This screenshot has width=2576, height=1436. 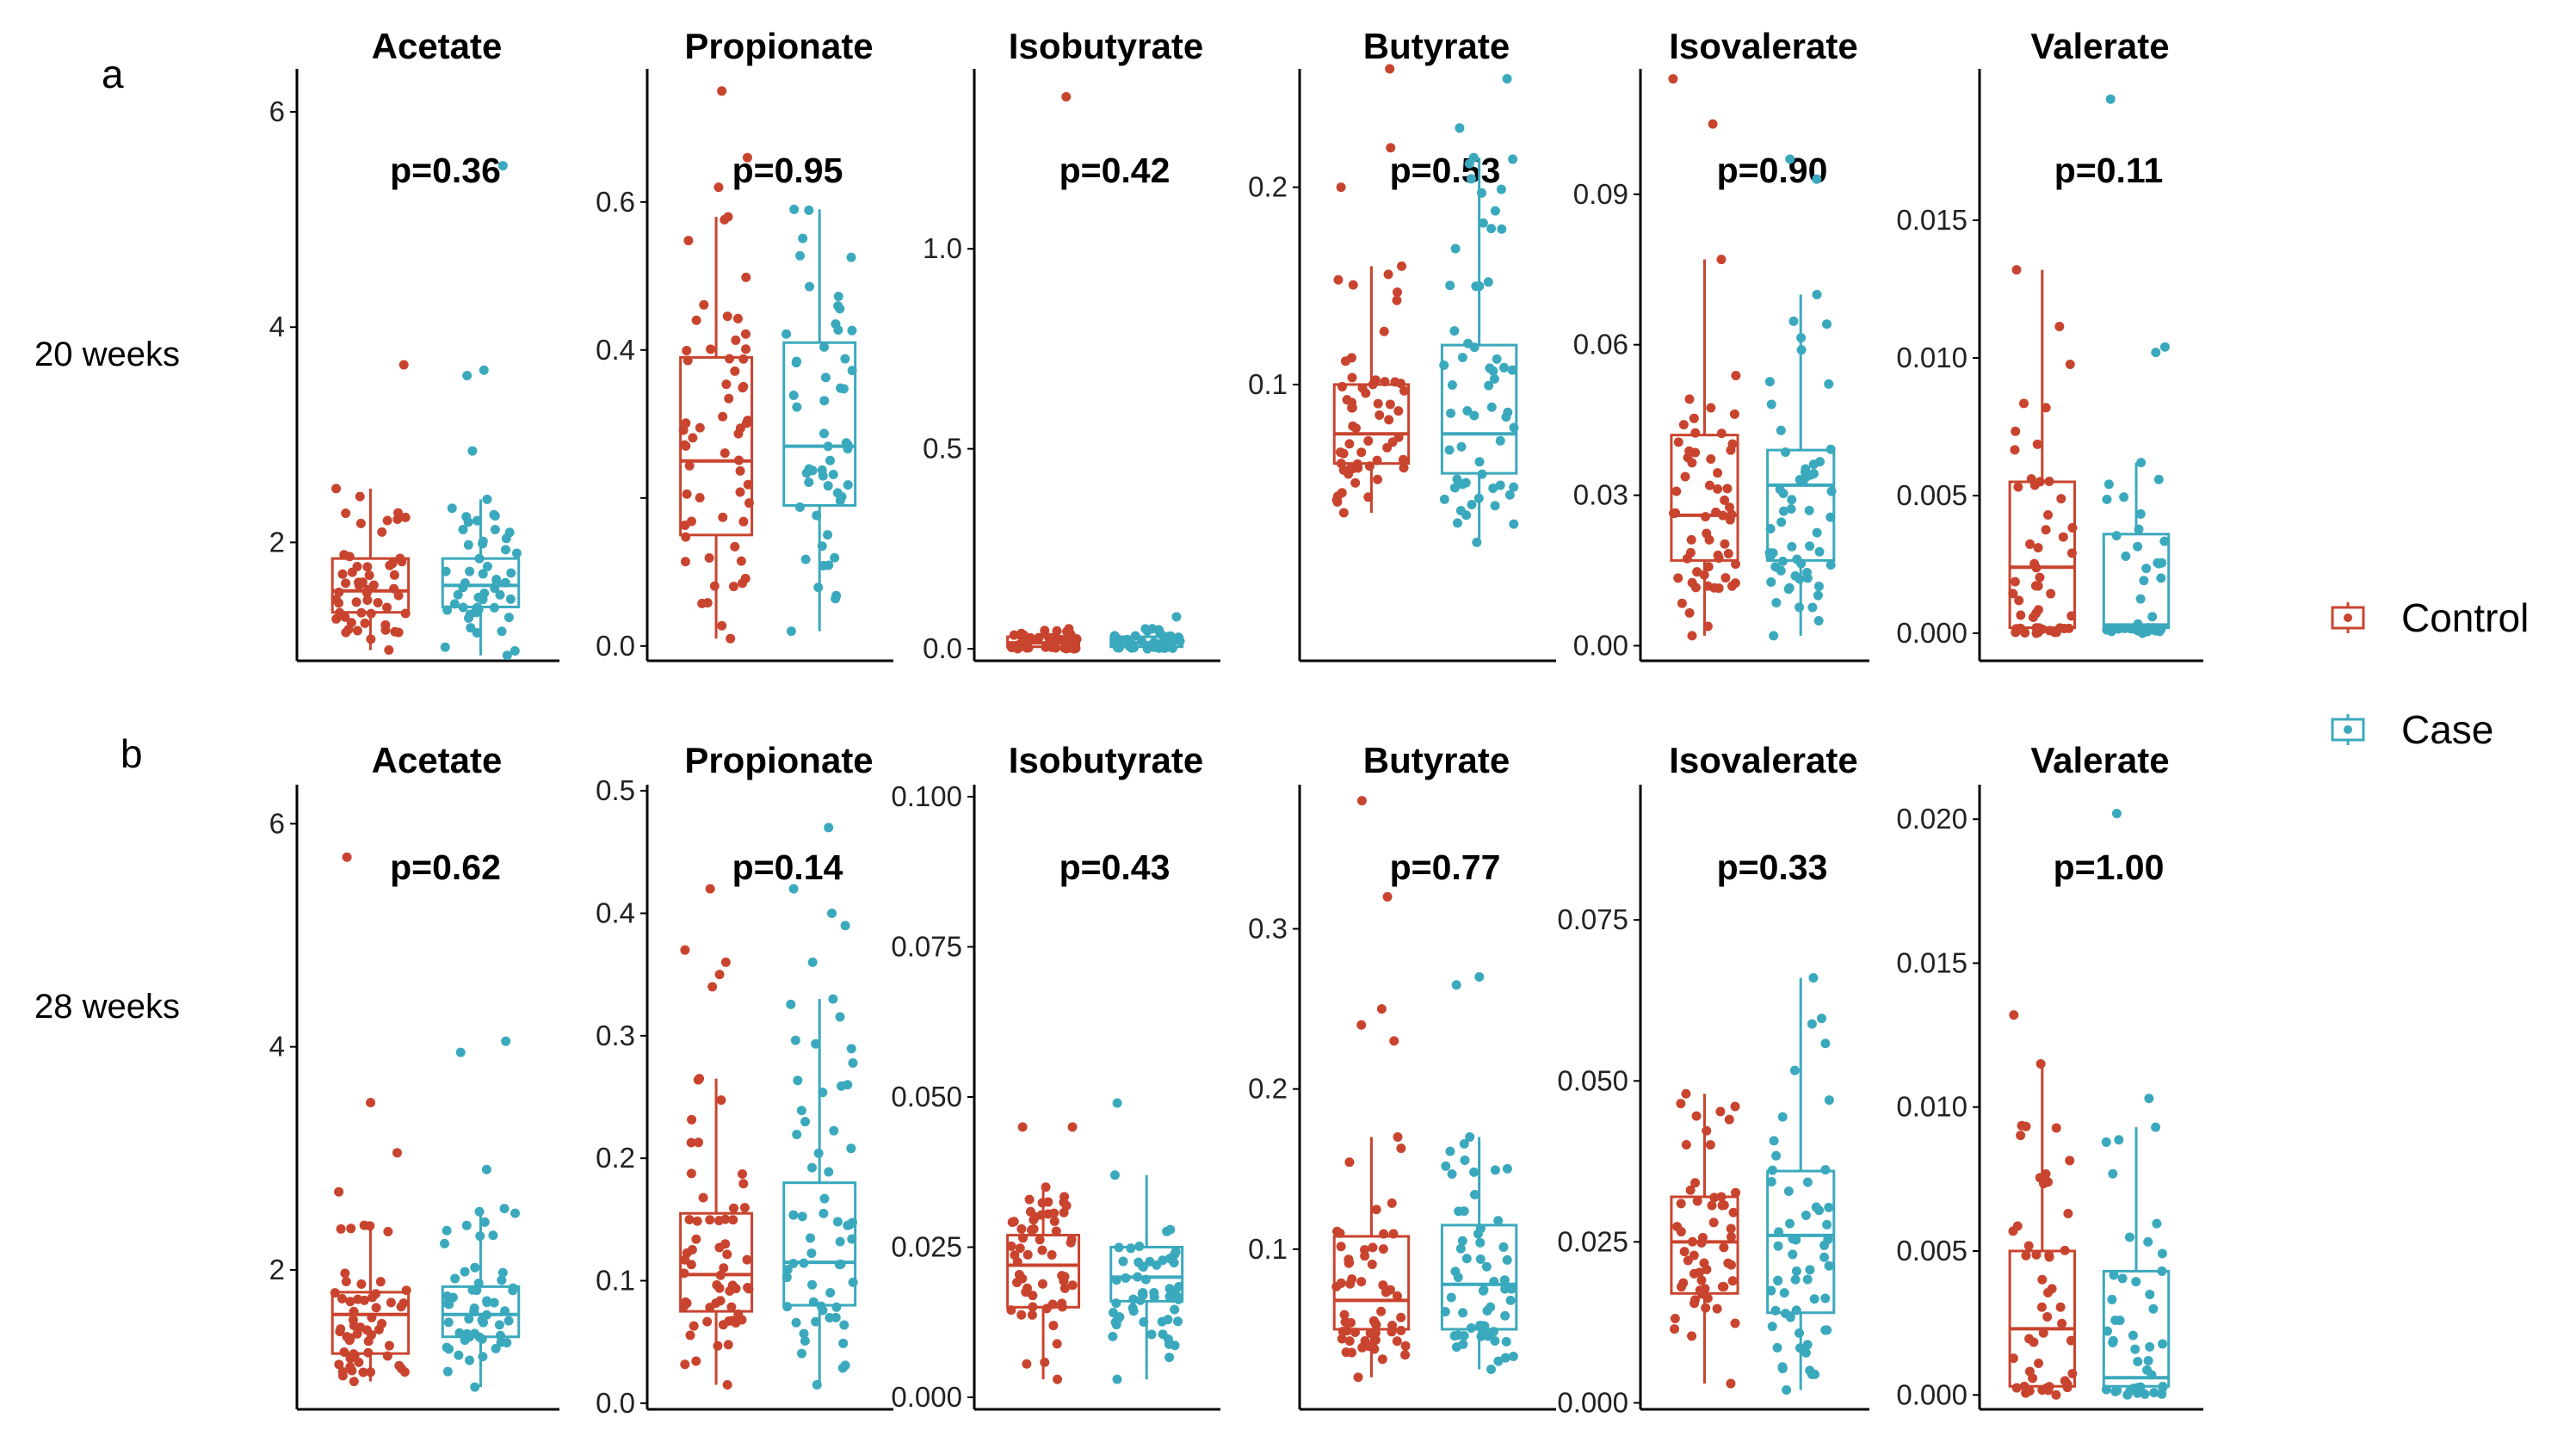 I want to click on y-tick-label: 0.015, so click(x=1932, y=220).